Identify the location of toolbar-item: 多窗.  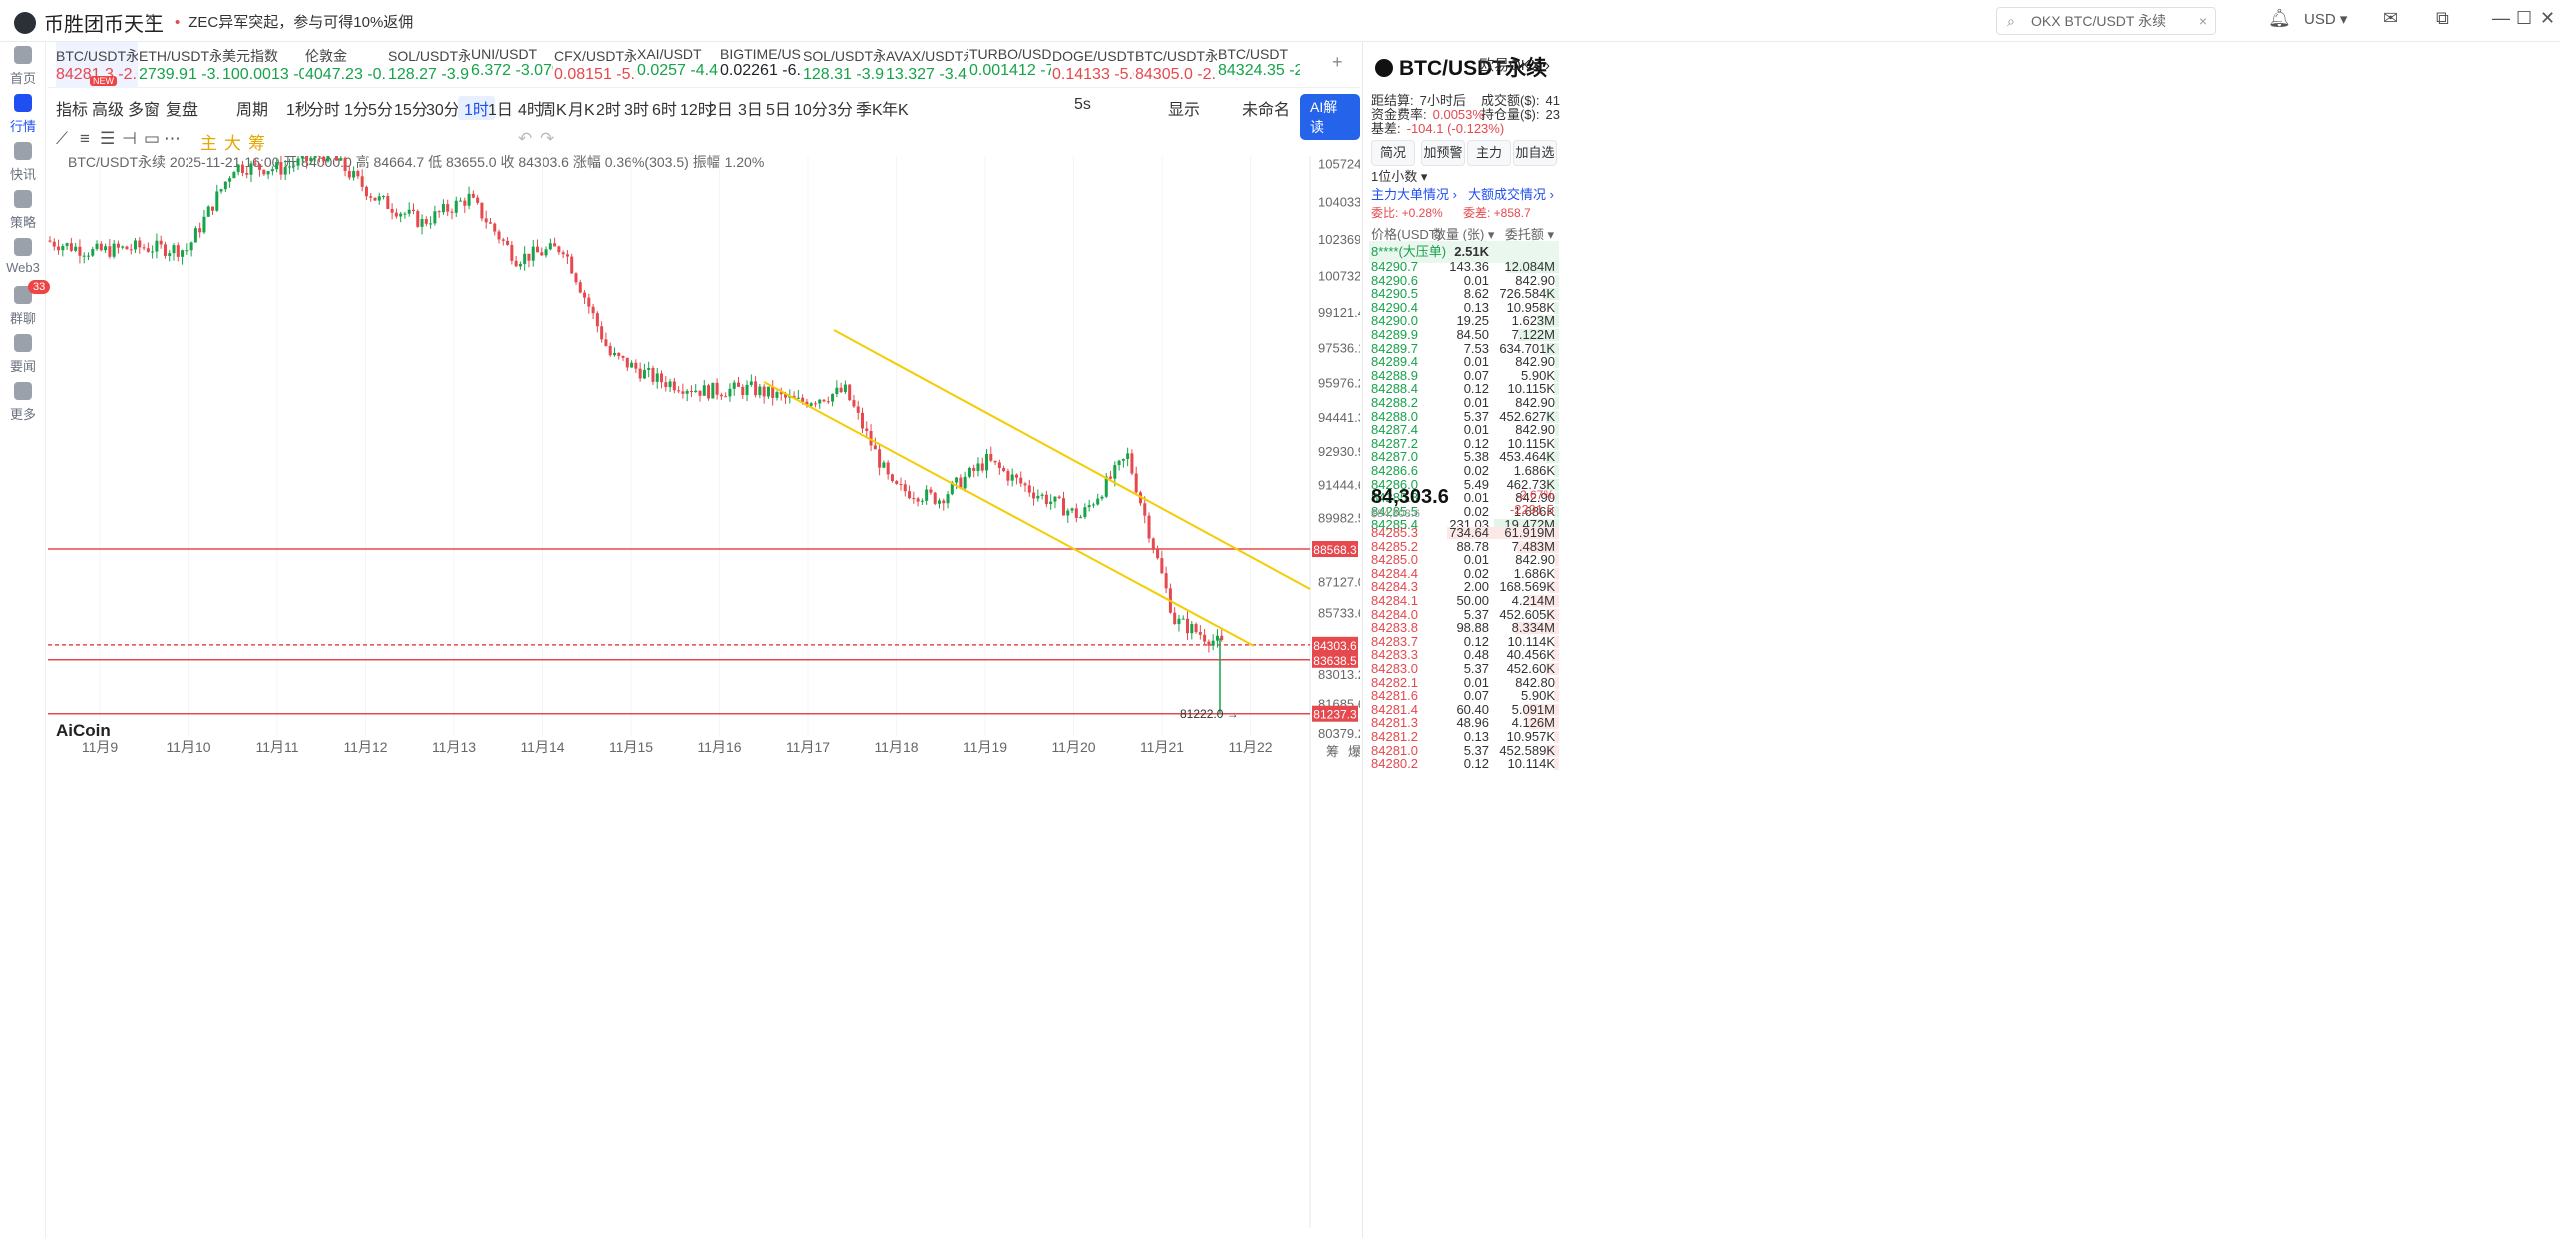
(144, 110).